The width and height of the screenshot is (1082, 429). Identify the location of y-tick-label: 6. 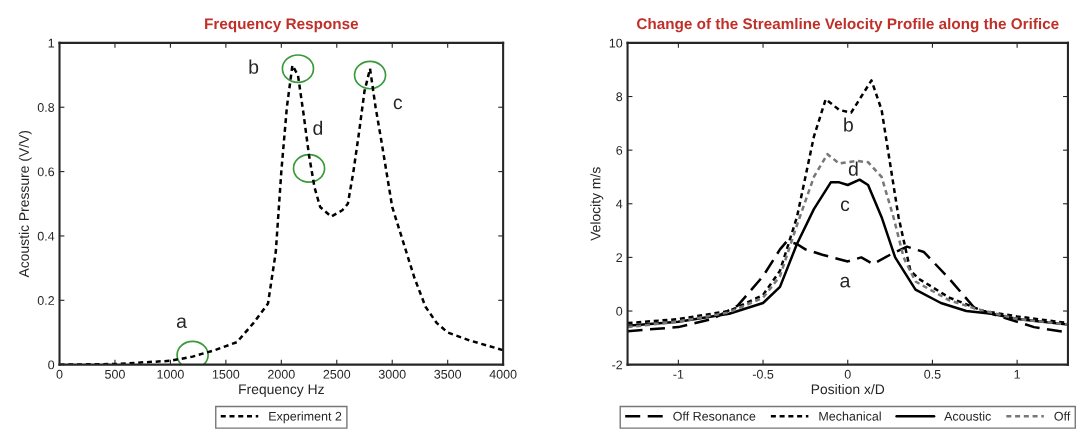
(619, 150).